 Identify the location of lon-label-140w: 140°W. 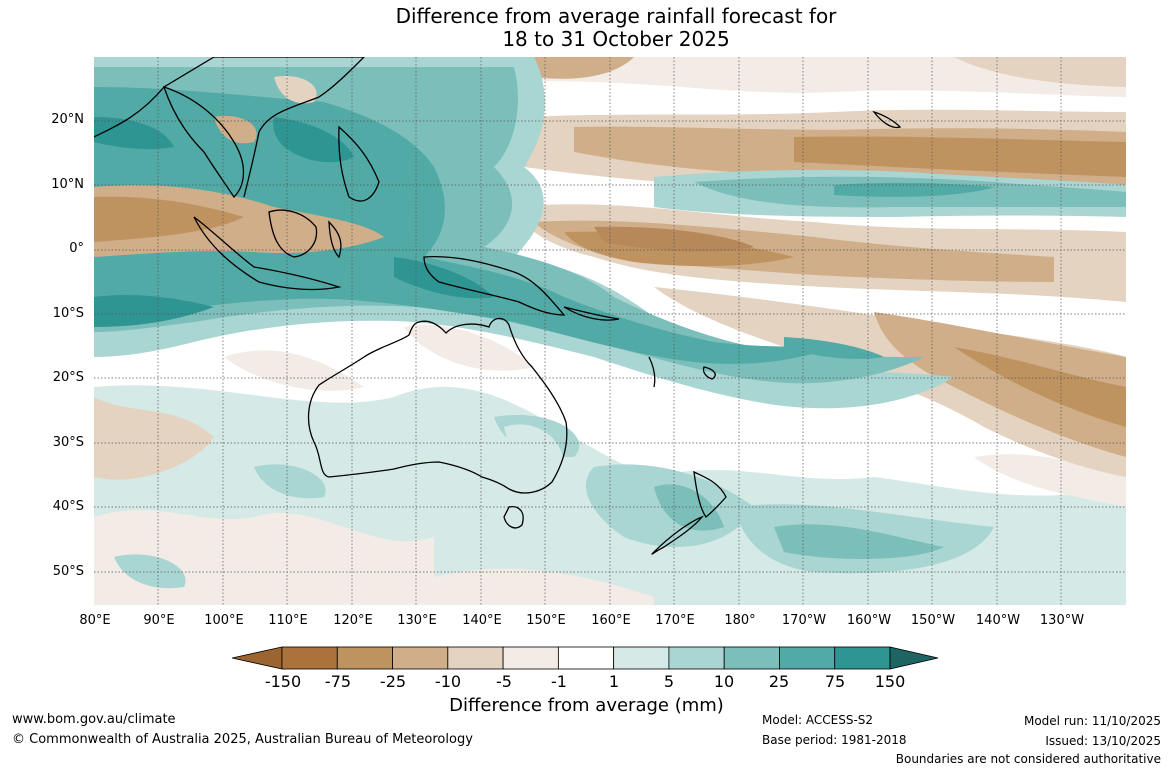
(998, 620).